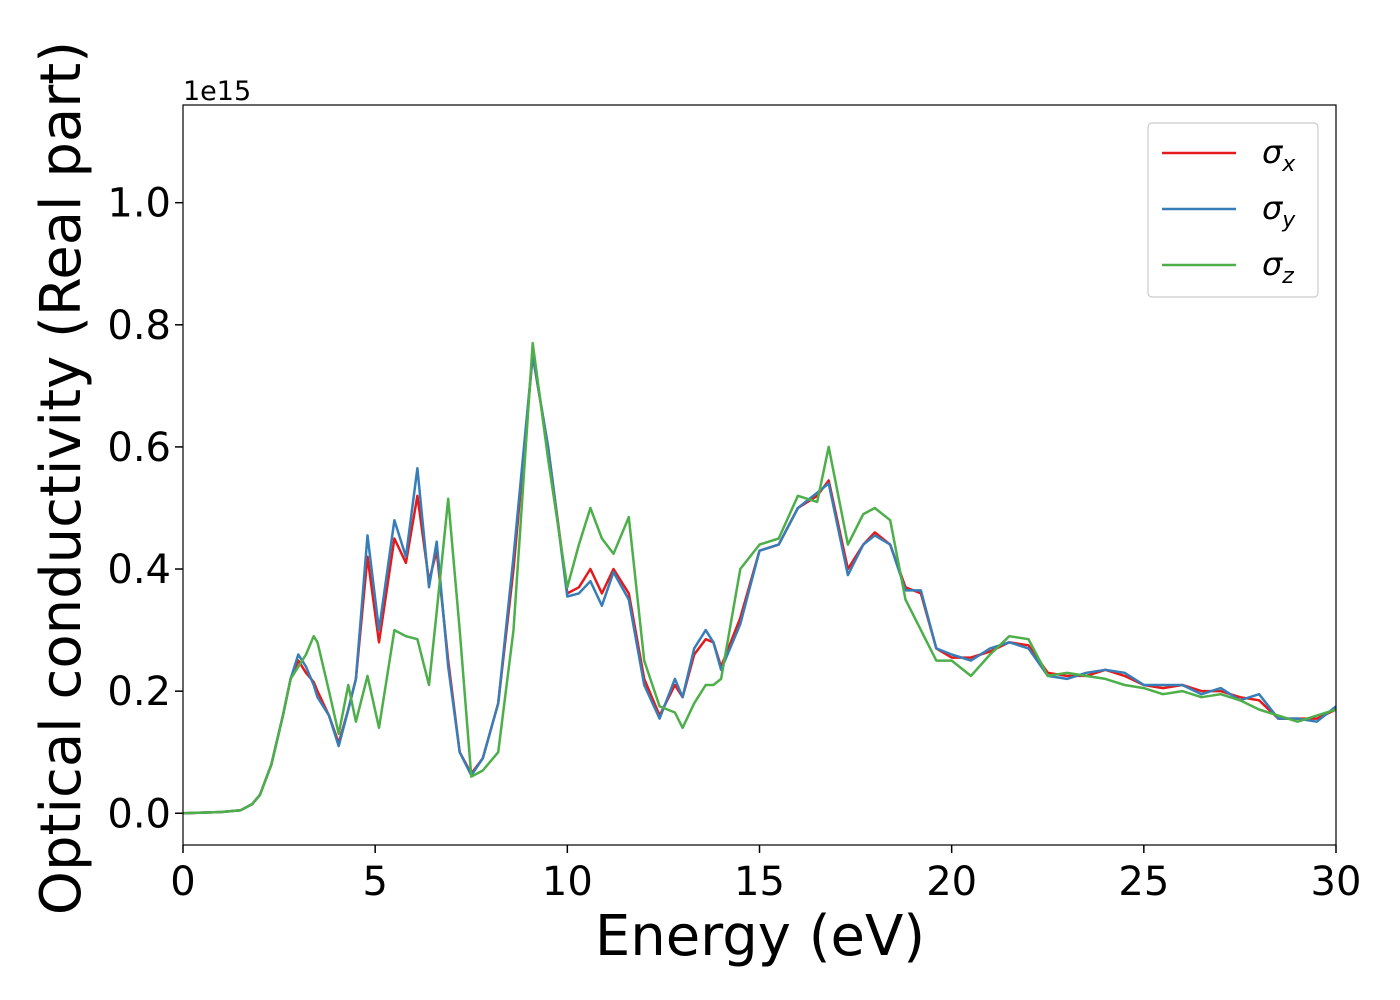 Image resolution: width=1400 pixels, height=1000 pixels. Describe the element at coordinates (374, 882) in the screenshot. I see `x-tick-label: 5` at that location.